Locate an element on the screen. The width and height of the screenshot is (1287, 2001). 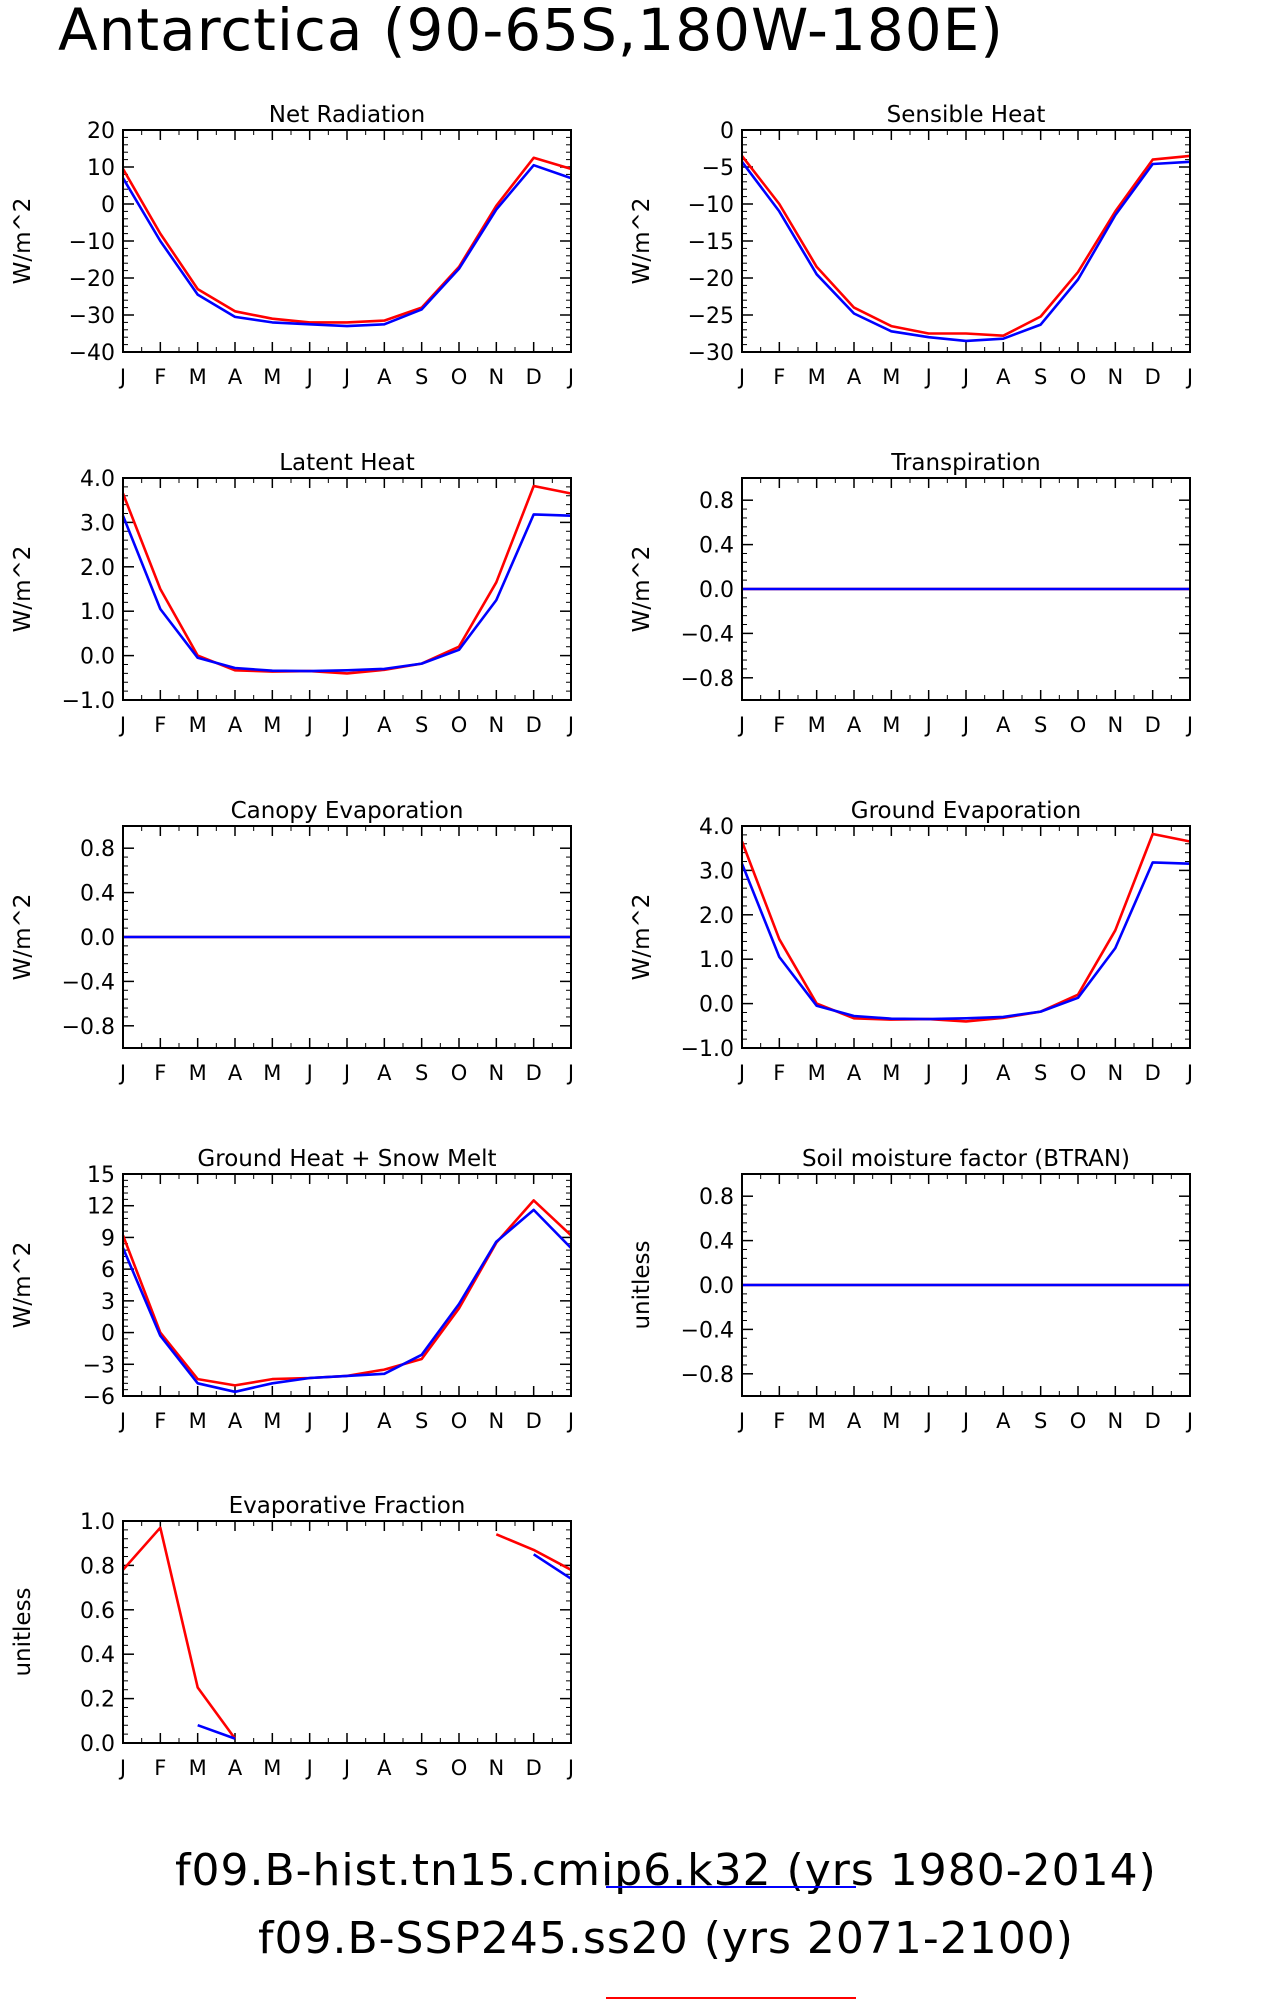
chart-title: Canopy Evaporation is located at coordinates (347, 811).